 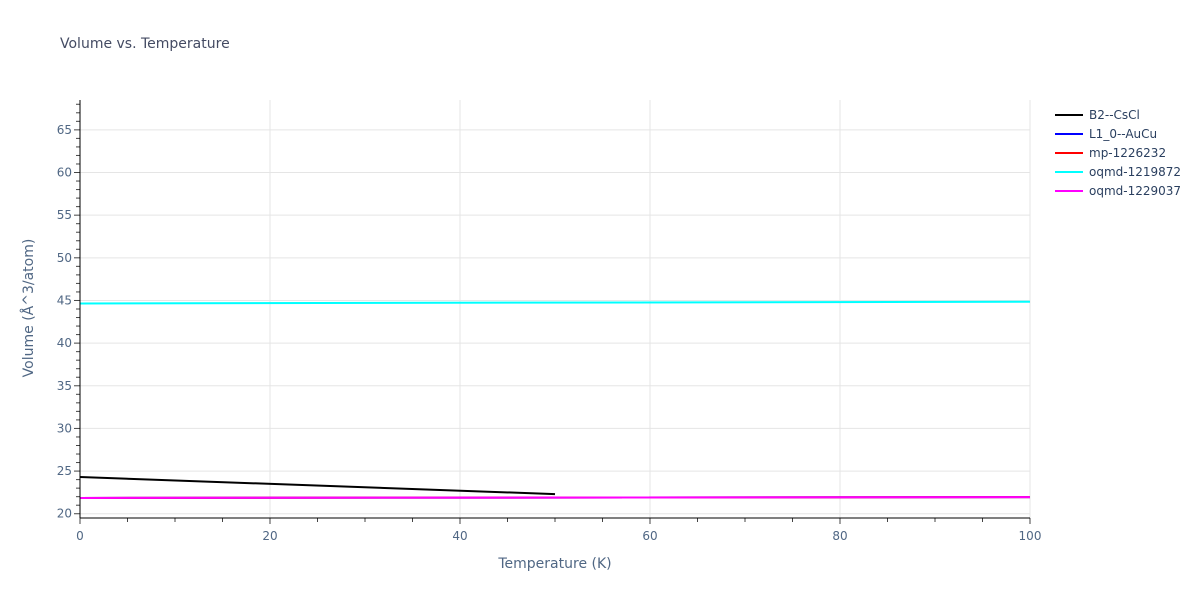 I want to click on legend-item: oqmd-1219872, so click(x=1118, y=172).